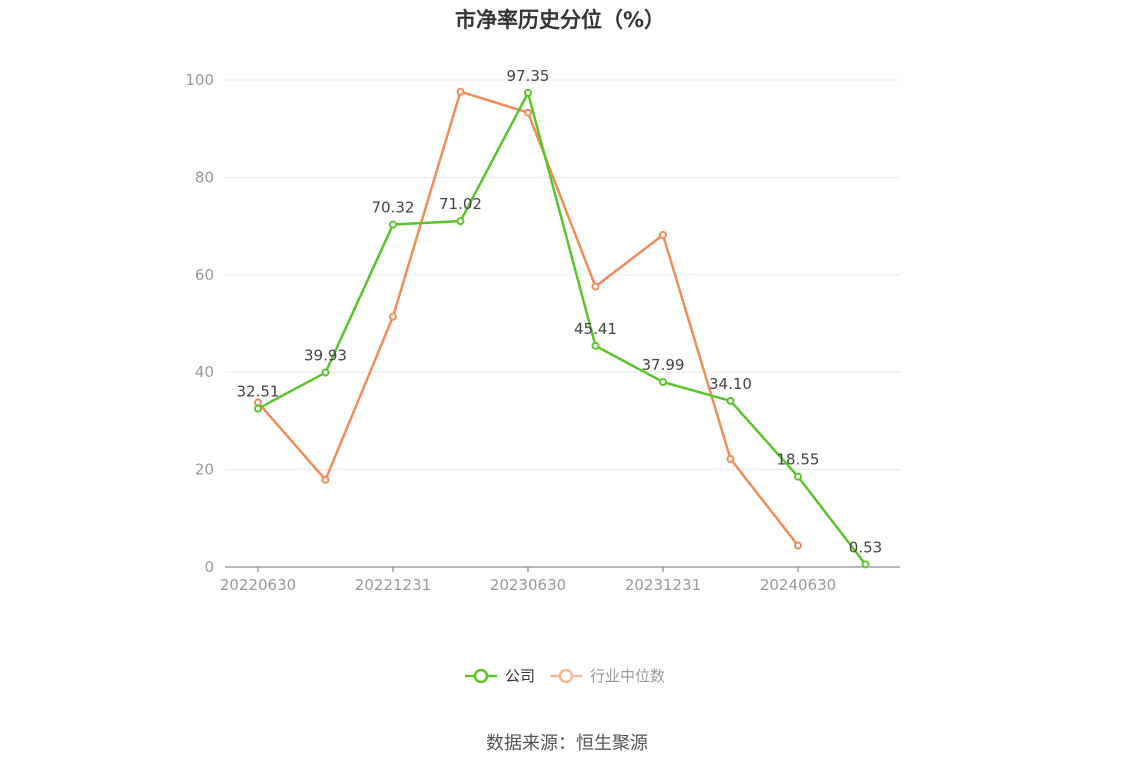 This screenshot has width=1134, height=766. Describe the element at coordinates (209, 567) in the screenshot. I see `y-tick-label: 0` at that location.